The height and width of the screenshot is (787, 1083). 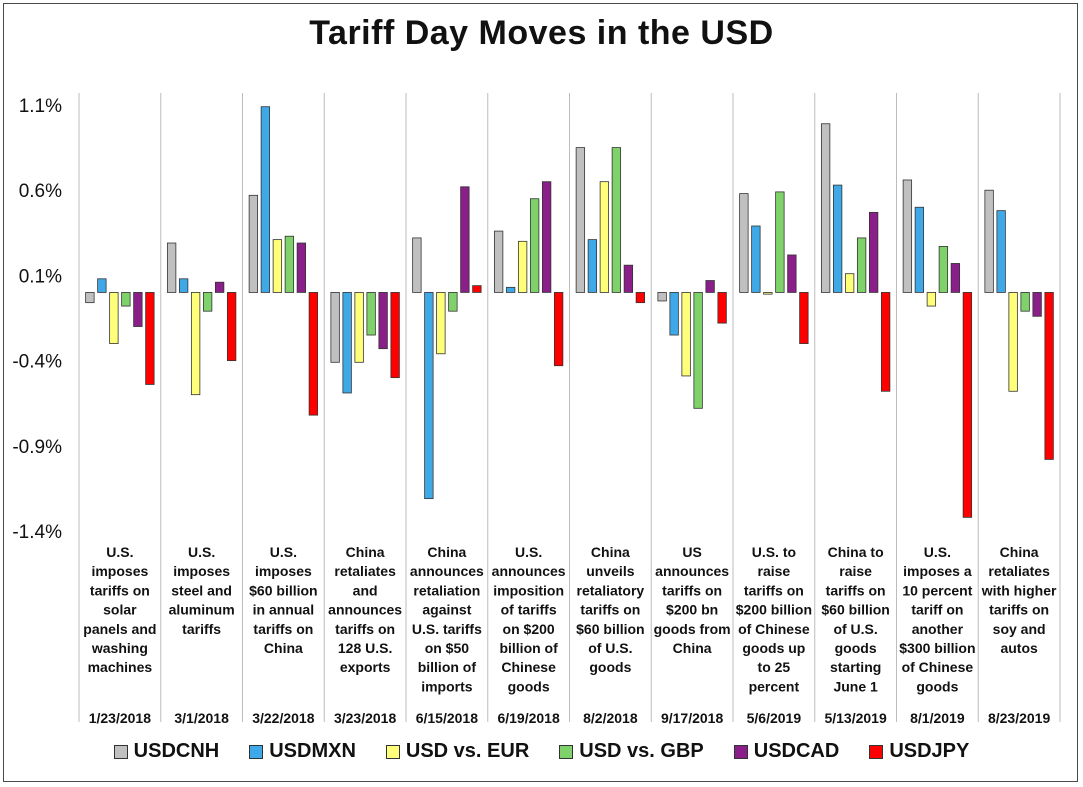 What do you see at coordinates (774, 686) in the screenshot?
I see `event-label-line: percent` at bounding box center [774, 686].